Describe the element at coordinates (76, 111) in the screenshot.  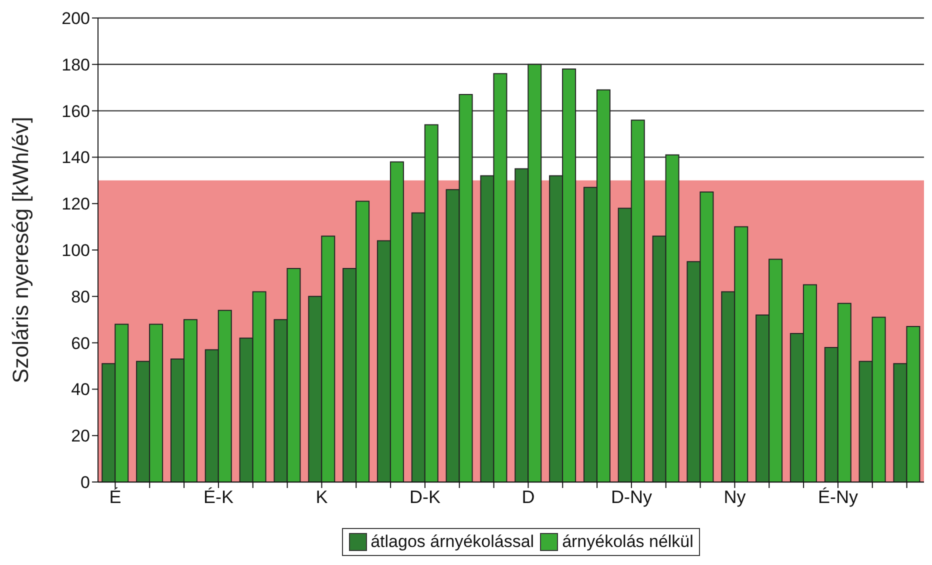
I see `y-tick-label: 160` at that location.